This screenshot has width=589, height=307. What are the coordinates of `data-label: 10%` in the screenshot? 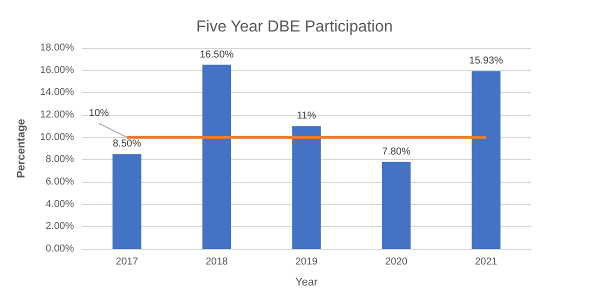 It's located at (99, 113).